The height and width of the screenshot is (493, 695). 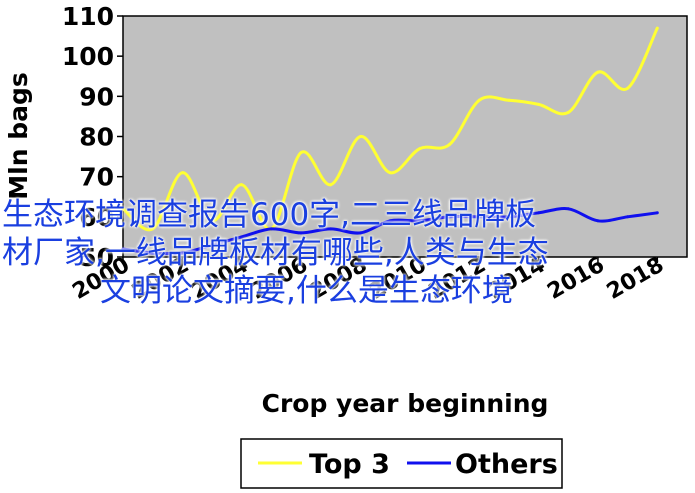 I want to click on overlay-line-2: 材厂家,一线品牌板材有哪些,人类与生态, so click(x=275, y=253).